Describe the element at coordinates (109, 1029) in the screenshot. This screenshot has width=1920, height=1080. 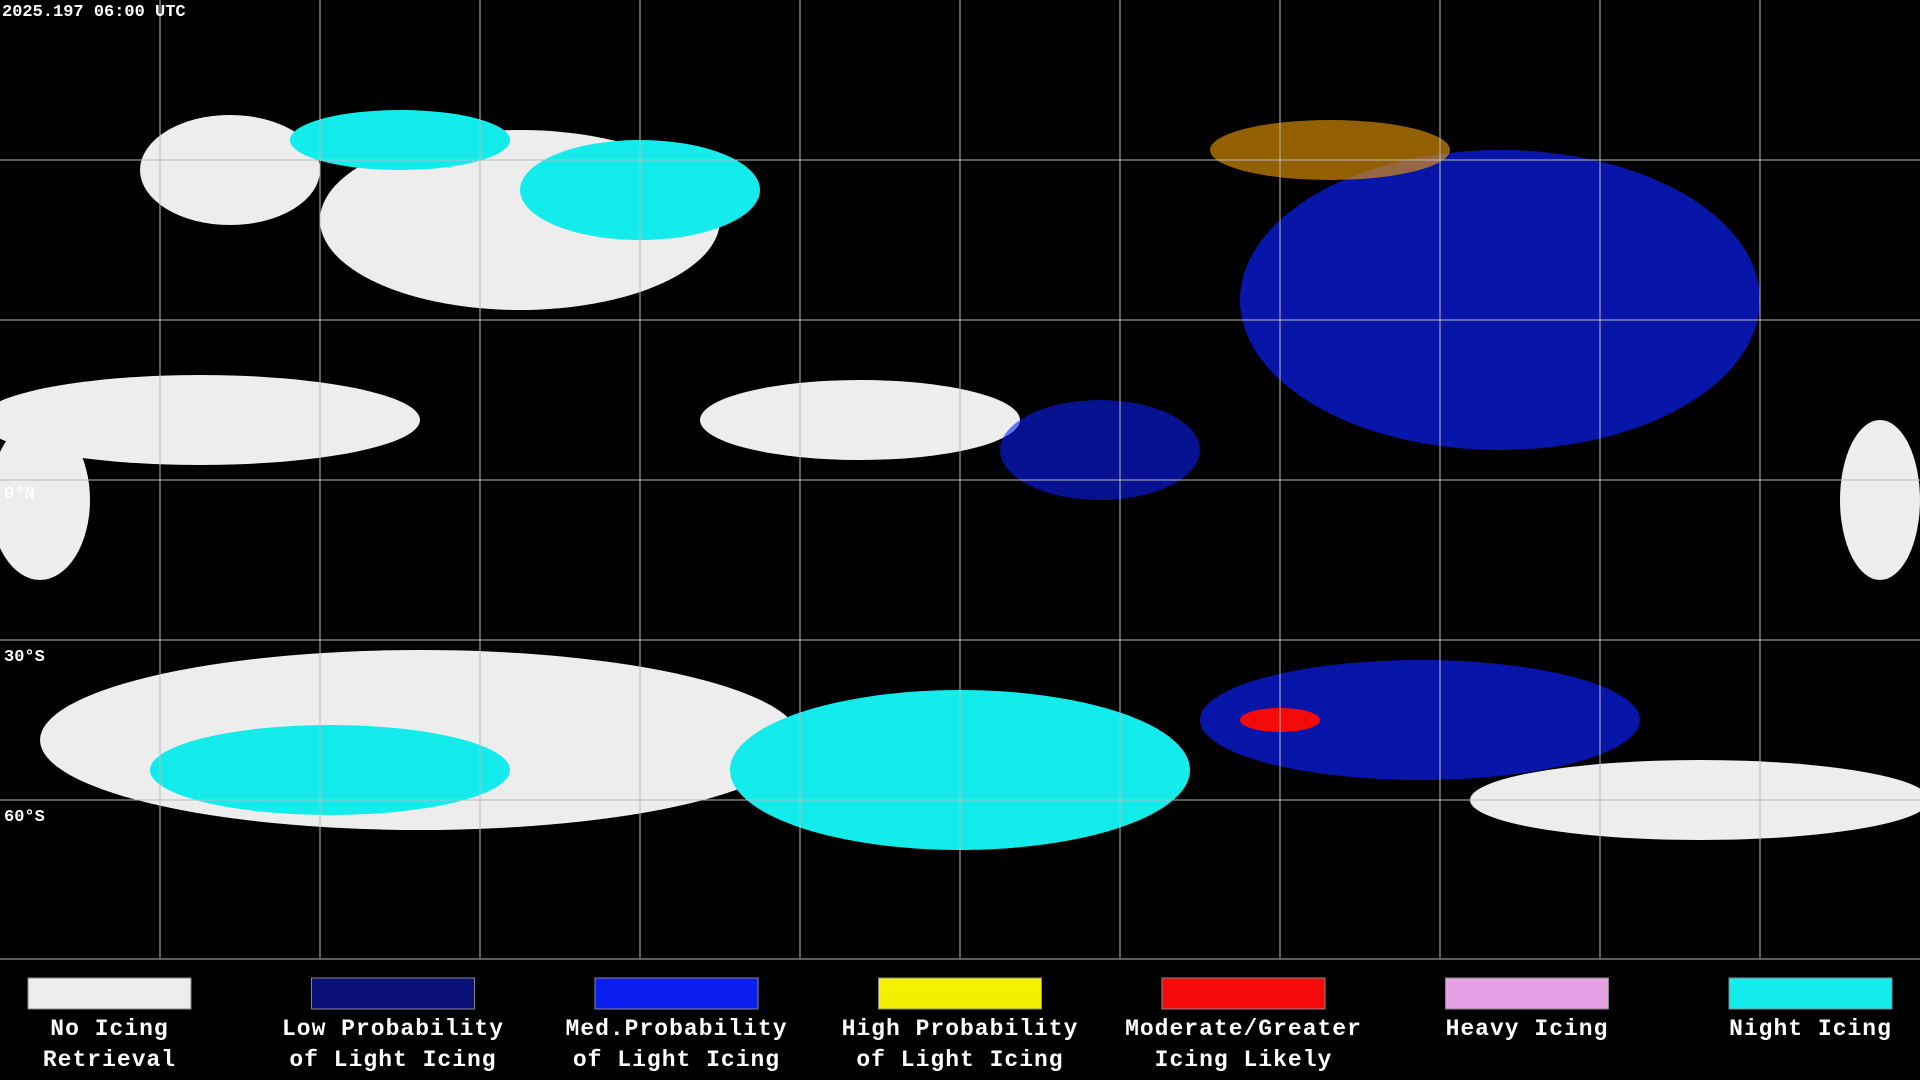
I see `legend-label: No Icing` at that location.